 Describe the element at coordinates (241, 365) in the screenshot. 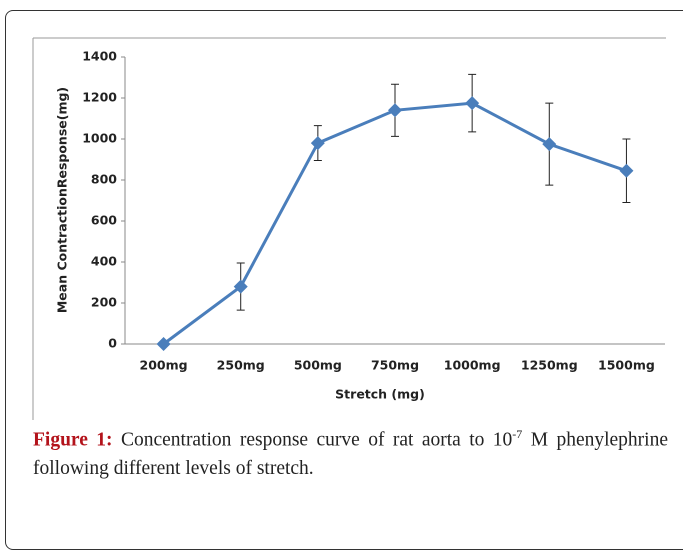

I see `x-tick-label: 250mg` at that location.